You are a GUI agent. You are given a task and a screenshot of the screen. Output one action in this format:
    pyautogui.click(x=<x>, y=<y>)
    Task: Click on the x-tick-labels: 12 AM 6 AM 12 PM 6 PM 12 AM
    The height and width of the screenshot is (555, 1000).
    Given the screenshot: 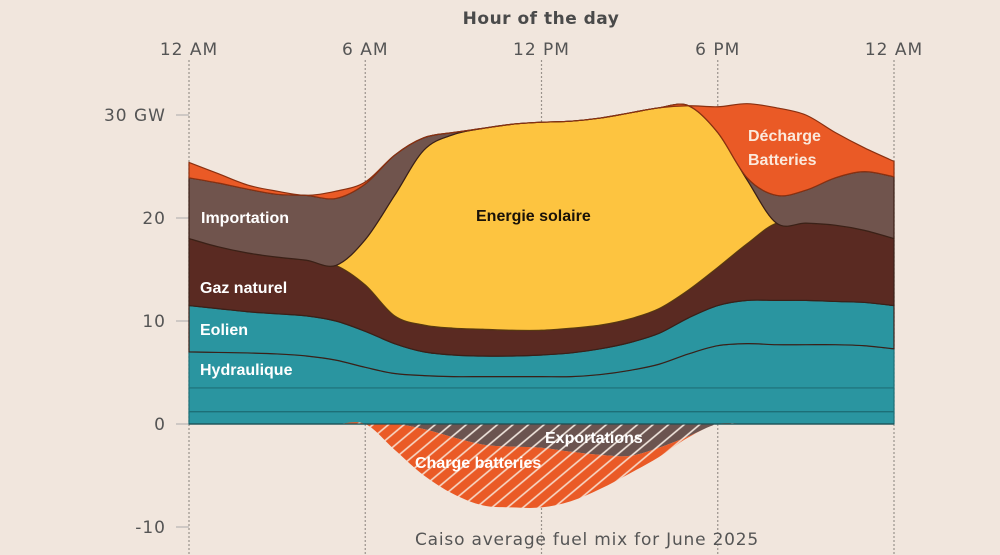 What is the action you would take?
    pyautogui.click(x=541, y=50)
    